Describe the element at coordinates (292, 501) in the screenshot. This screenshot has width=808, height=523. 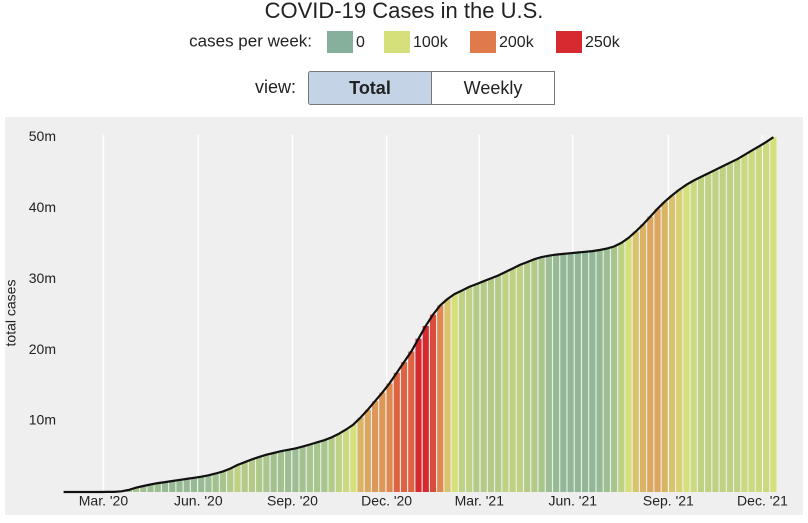
I see `x-tick-label: Sep. '20` at that location.